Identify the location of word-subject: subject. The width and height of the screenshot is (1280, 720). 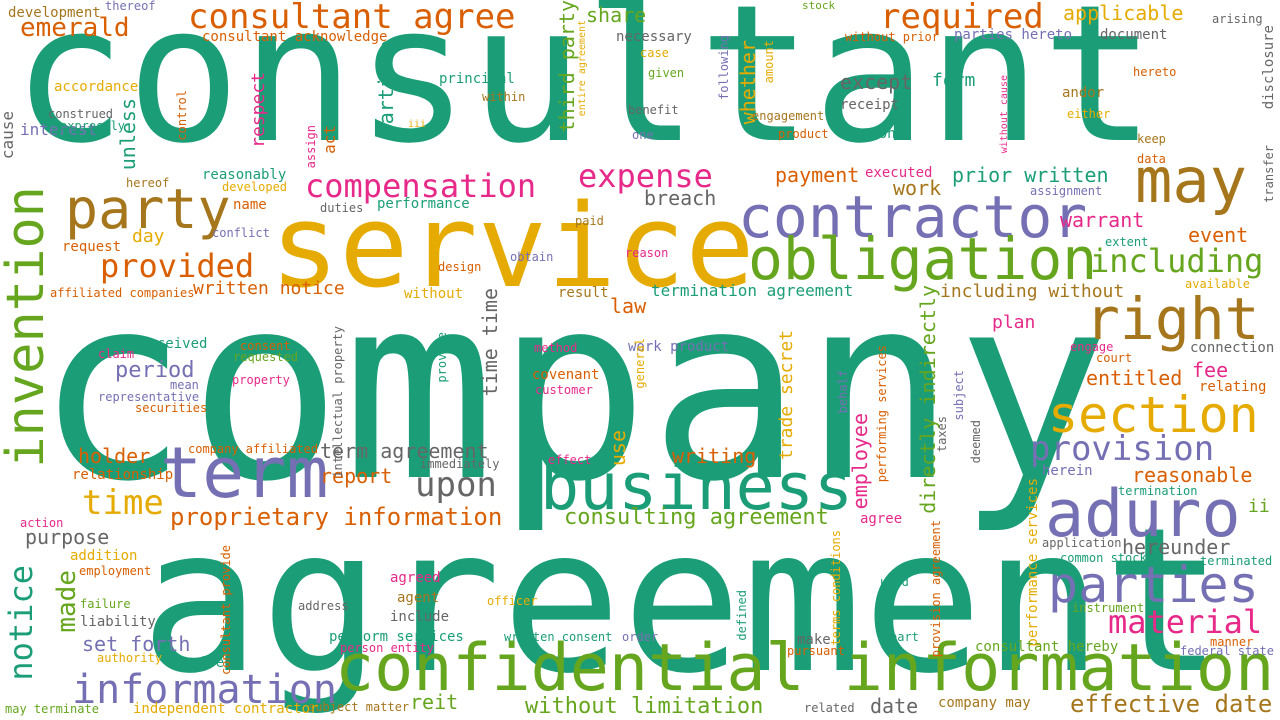
(959, 395).